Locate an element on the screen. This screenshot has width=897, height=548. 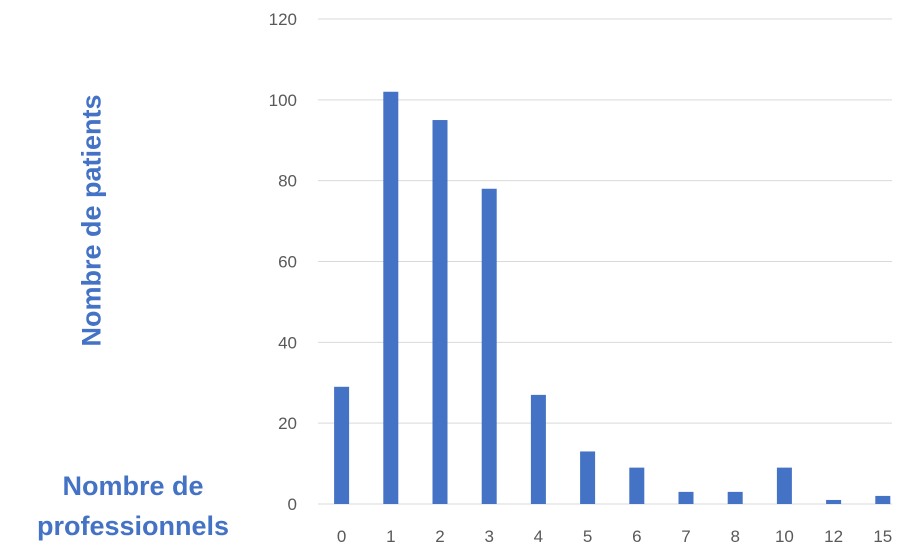
x-tick-label-12: 12 is located at coordinates (833, 536).